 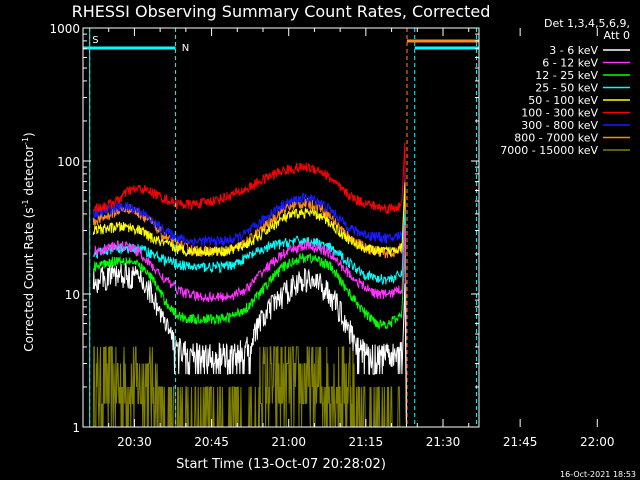 I want to click on y-axis-label-mid: detector, so click(x=29, y=172).